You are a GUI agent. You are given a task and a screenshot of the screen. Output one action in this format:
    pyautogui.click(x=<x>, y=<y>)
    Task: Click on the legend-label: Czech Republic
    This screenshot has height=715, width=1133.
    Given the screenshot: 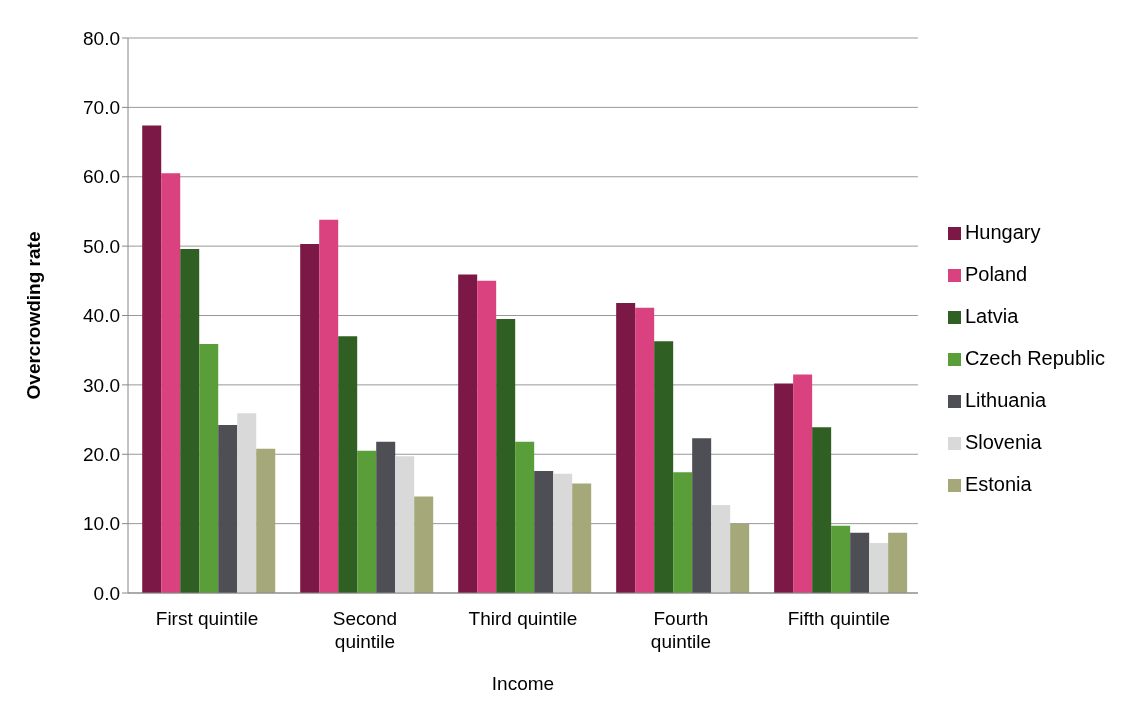 What is the action you would take?
    pyautogui.click(x=1034, y=358)
    